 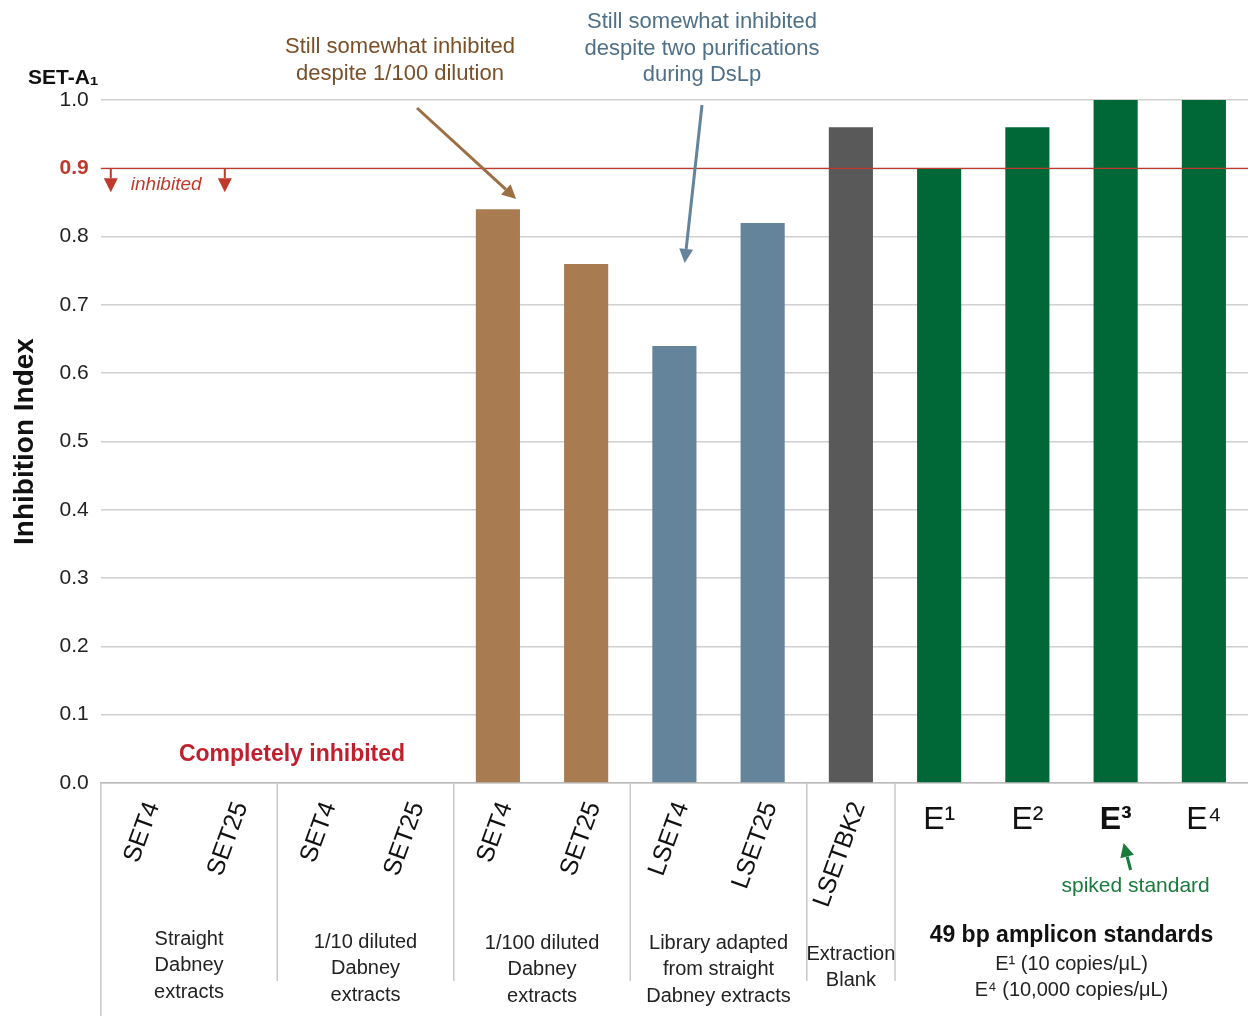 What do you see at coordinates (702, 47) in the screenshot?
I see `text: Still somewhat inhibited despite two purifications during DsLp` at bounding box center [702, 47].